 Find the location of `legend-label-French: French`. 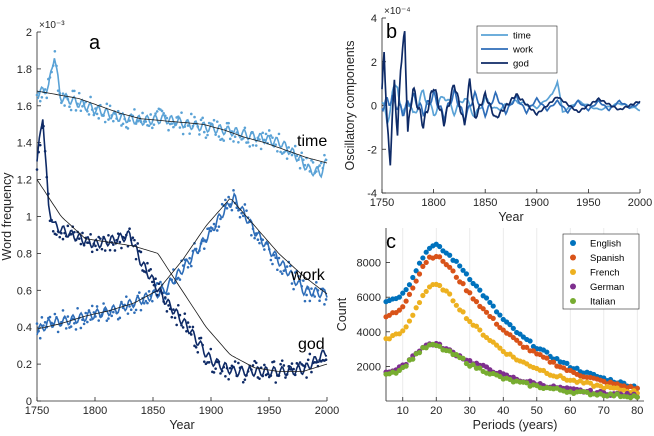

legend-label-French: French is located at coordinates (605, 273).